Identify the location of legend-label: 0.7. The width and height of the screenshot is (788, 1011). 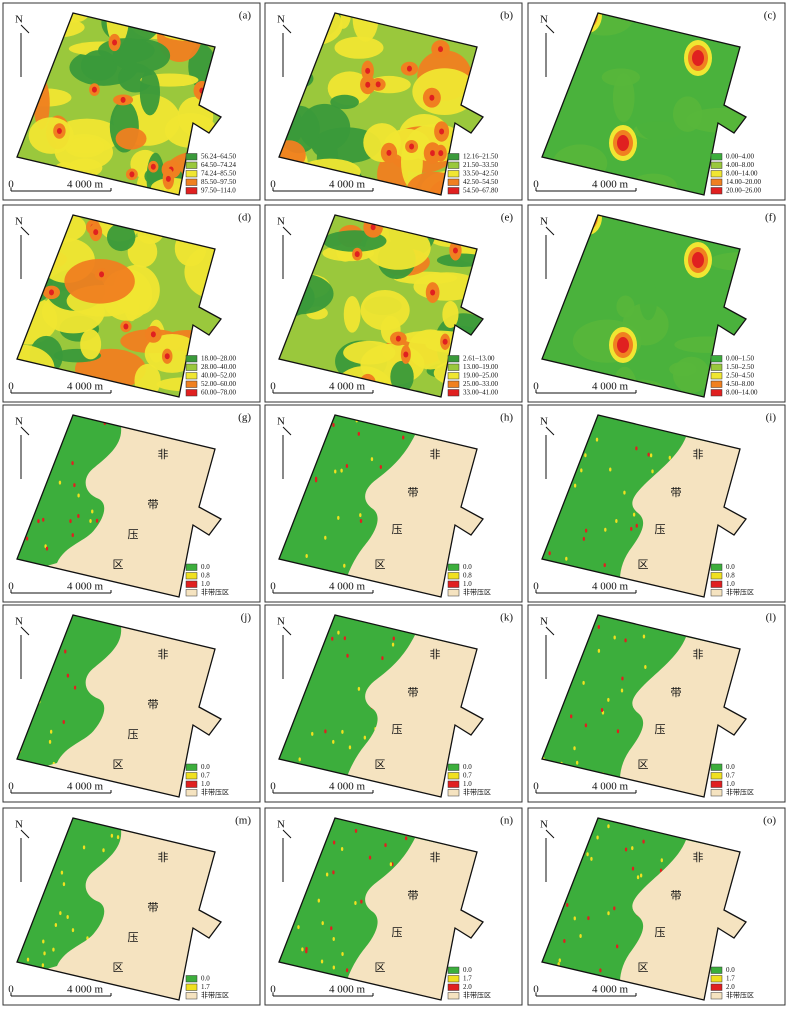
(467, 776).